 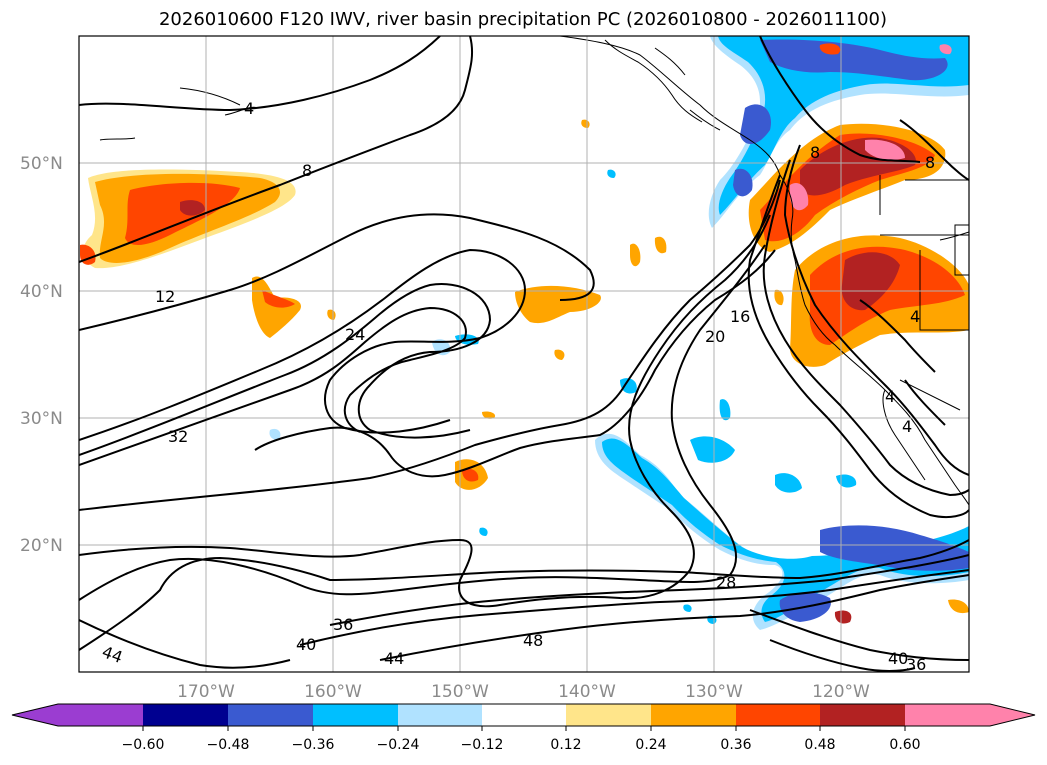 I want to click on longitude-labels: 170°W 160°W 150°W 140°W 130°W 120°W, so click(x=523, y=692).